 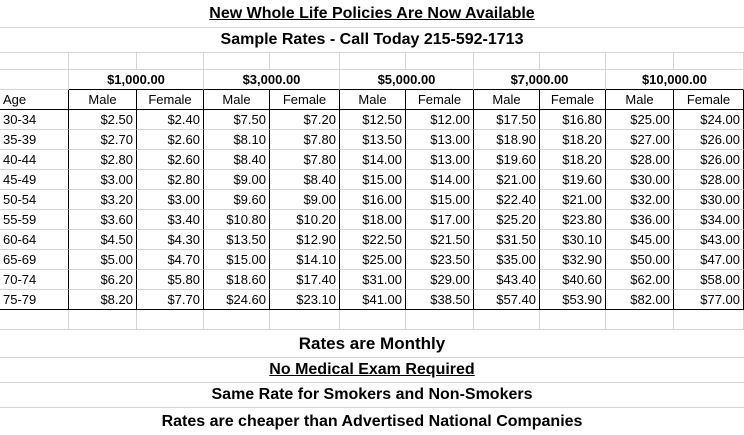 What do you see at coordinates (573, 220) in the screenshot?
I see `rate-cell: $23.80` at bounding box center [573, 220].